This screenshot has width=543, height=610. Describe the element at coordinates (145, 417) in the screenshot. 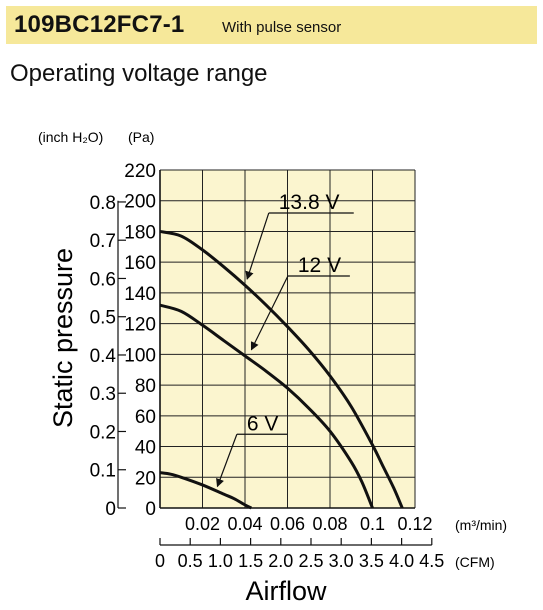

I see `y-tick-label-pa: 60` at that location.